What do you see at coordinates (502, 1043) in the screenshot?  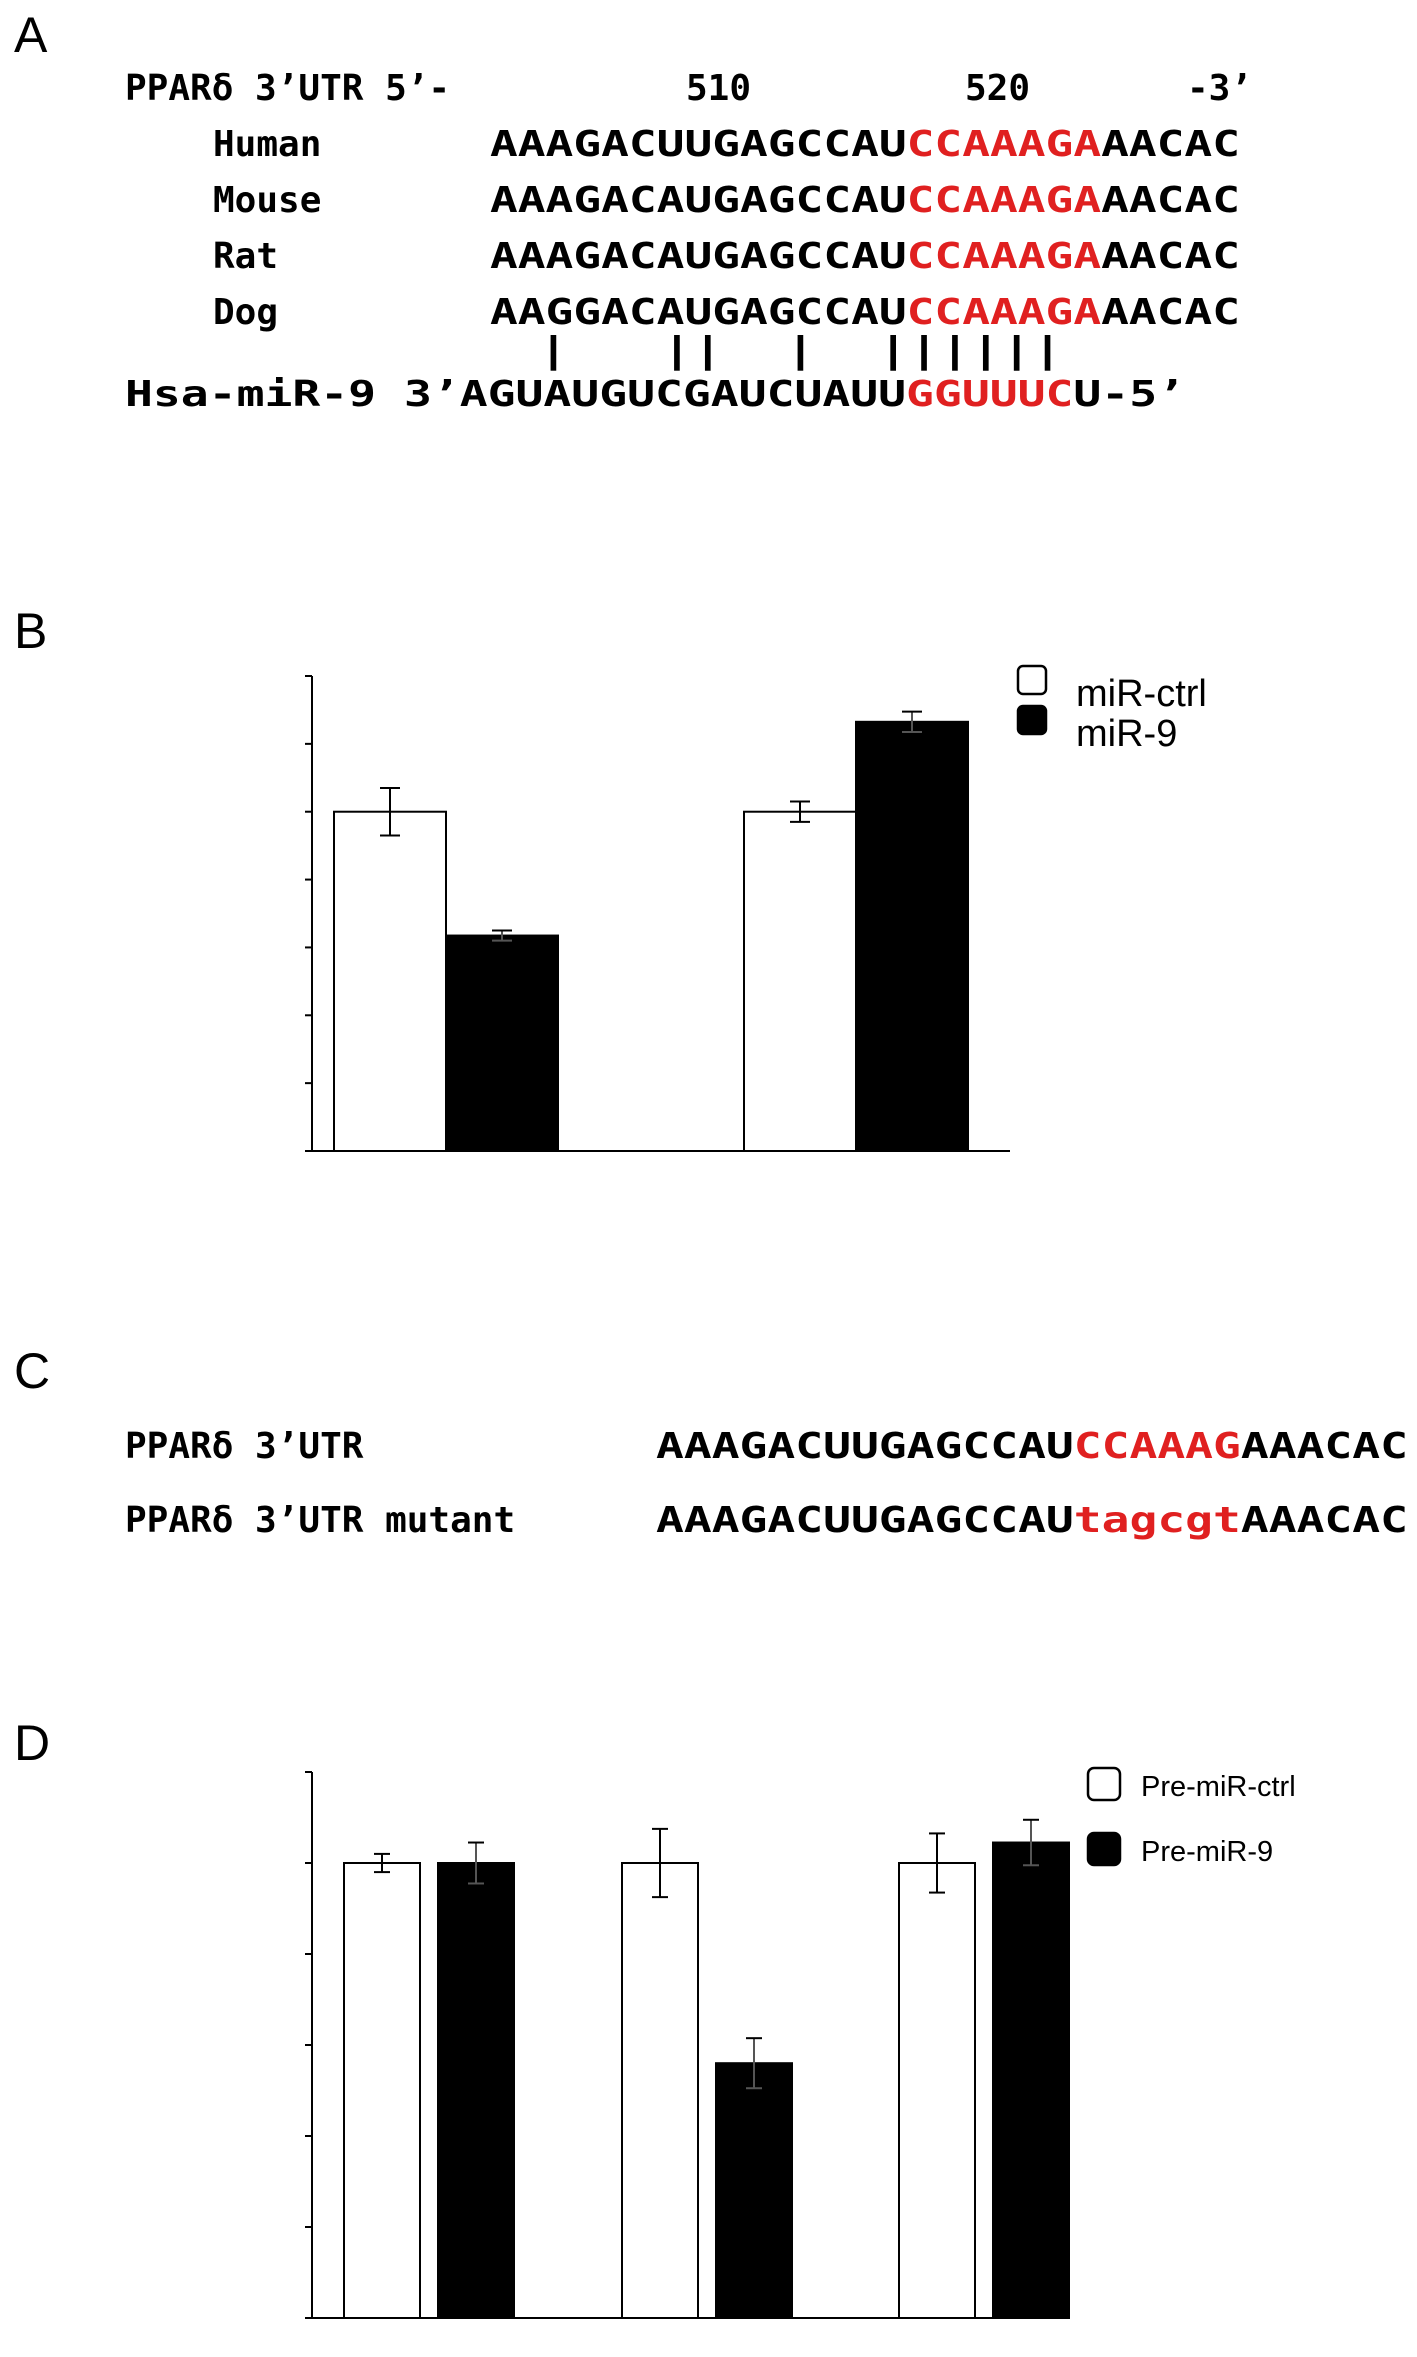 I see `bar-mir-9-pre-mirna` at bounding box center [502, 1043].